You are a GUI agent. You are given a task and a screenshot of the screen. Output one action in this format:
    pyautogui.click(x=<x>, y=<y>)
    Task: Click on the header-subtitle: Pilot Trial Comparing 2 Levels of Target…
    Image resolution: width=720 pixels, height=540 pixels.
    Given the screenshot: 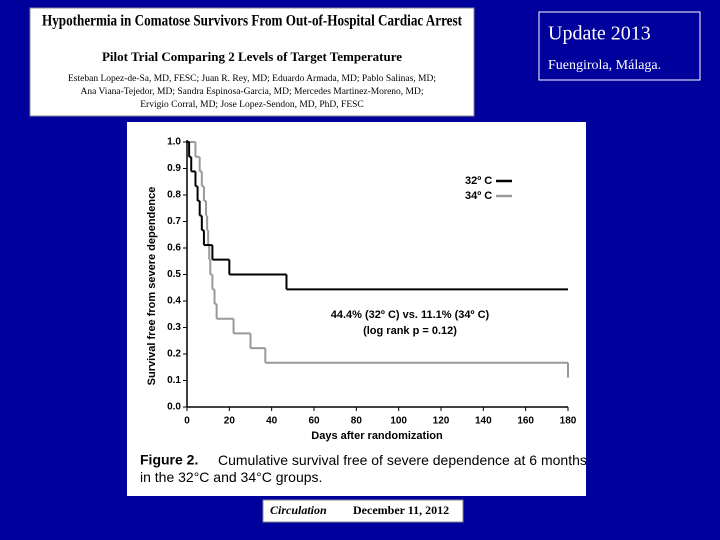 What is the action you would take?
    pyautogui.click(x=252, y=56)
    